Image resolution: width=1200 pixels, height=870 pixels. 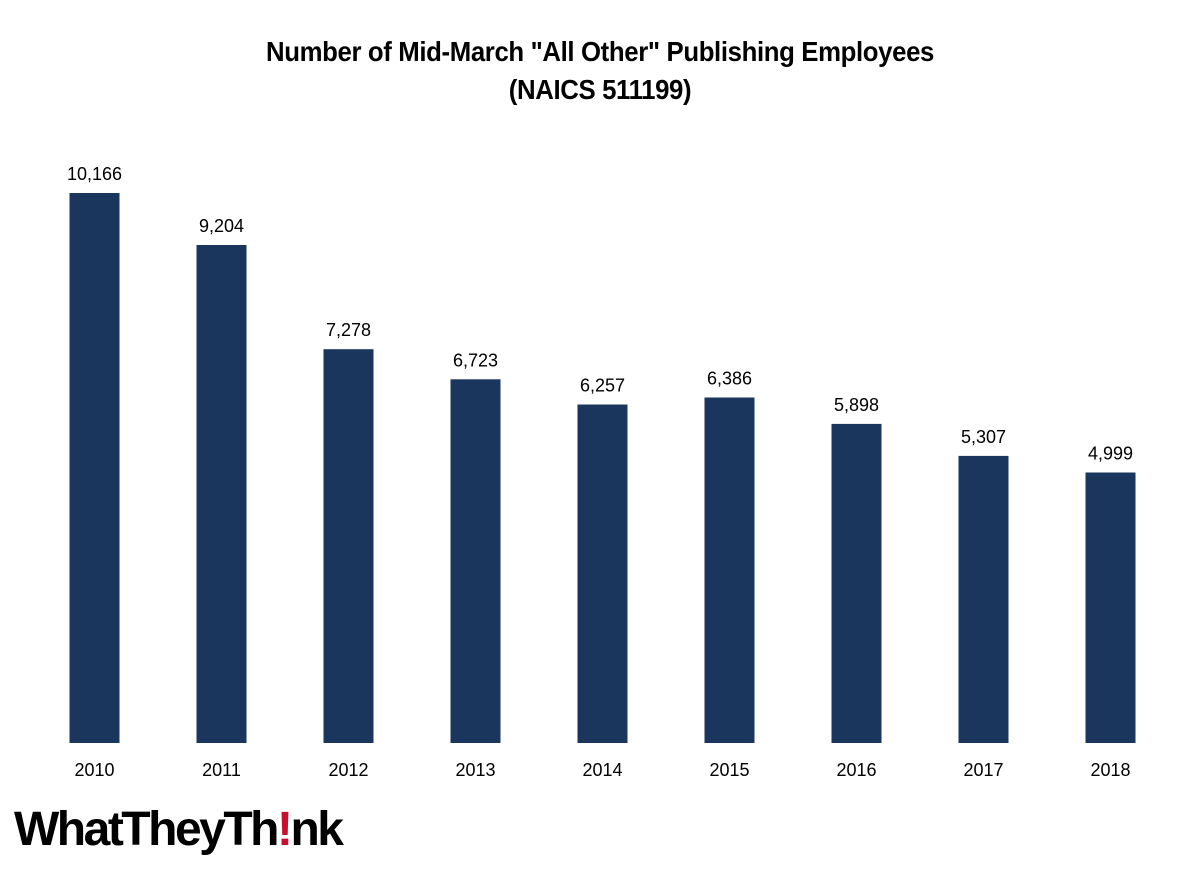 I want to click on bar-2016, so click(x=856, y=583).